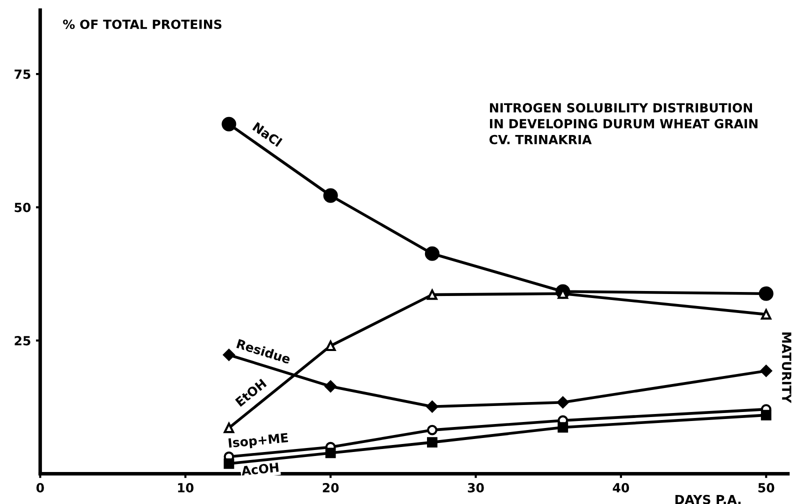 This screenshot has width=804, height=504. Describe the element at coordinates (186, 487) in the screenshot. I see `x-tick-label: 10` at that location.